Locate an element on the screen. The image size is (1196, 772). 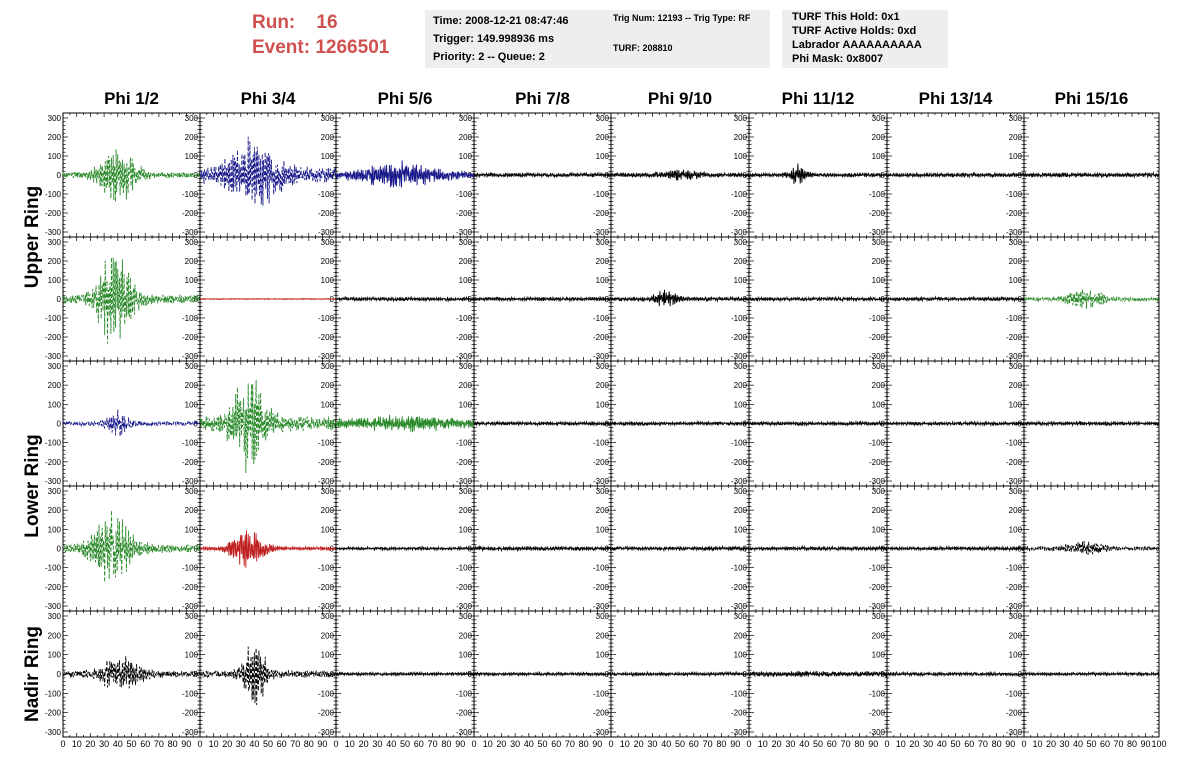
row-group-label: Nadir Ring is located at coordinates (32, 674).